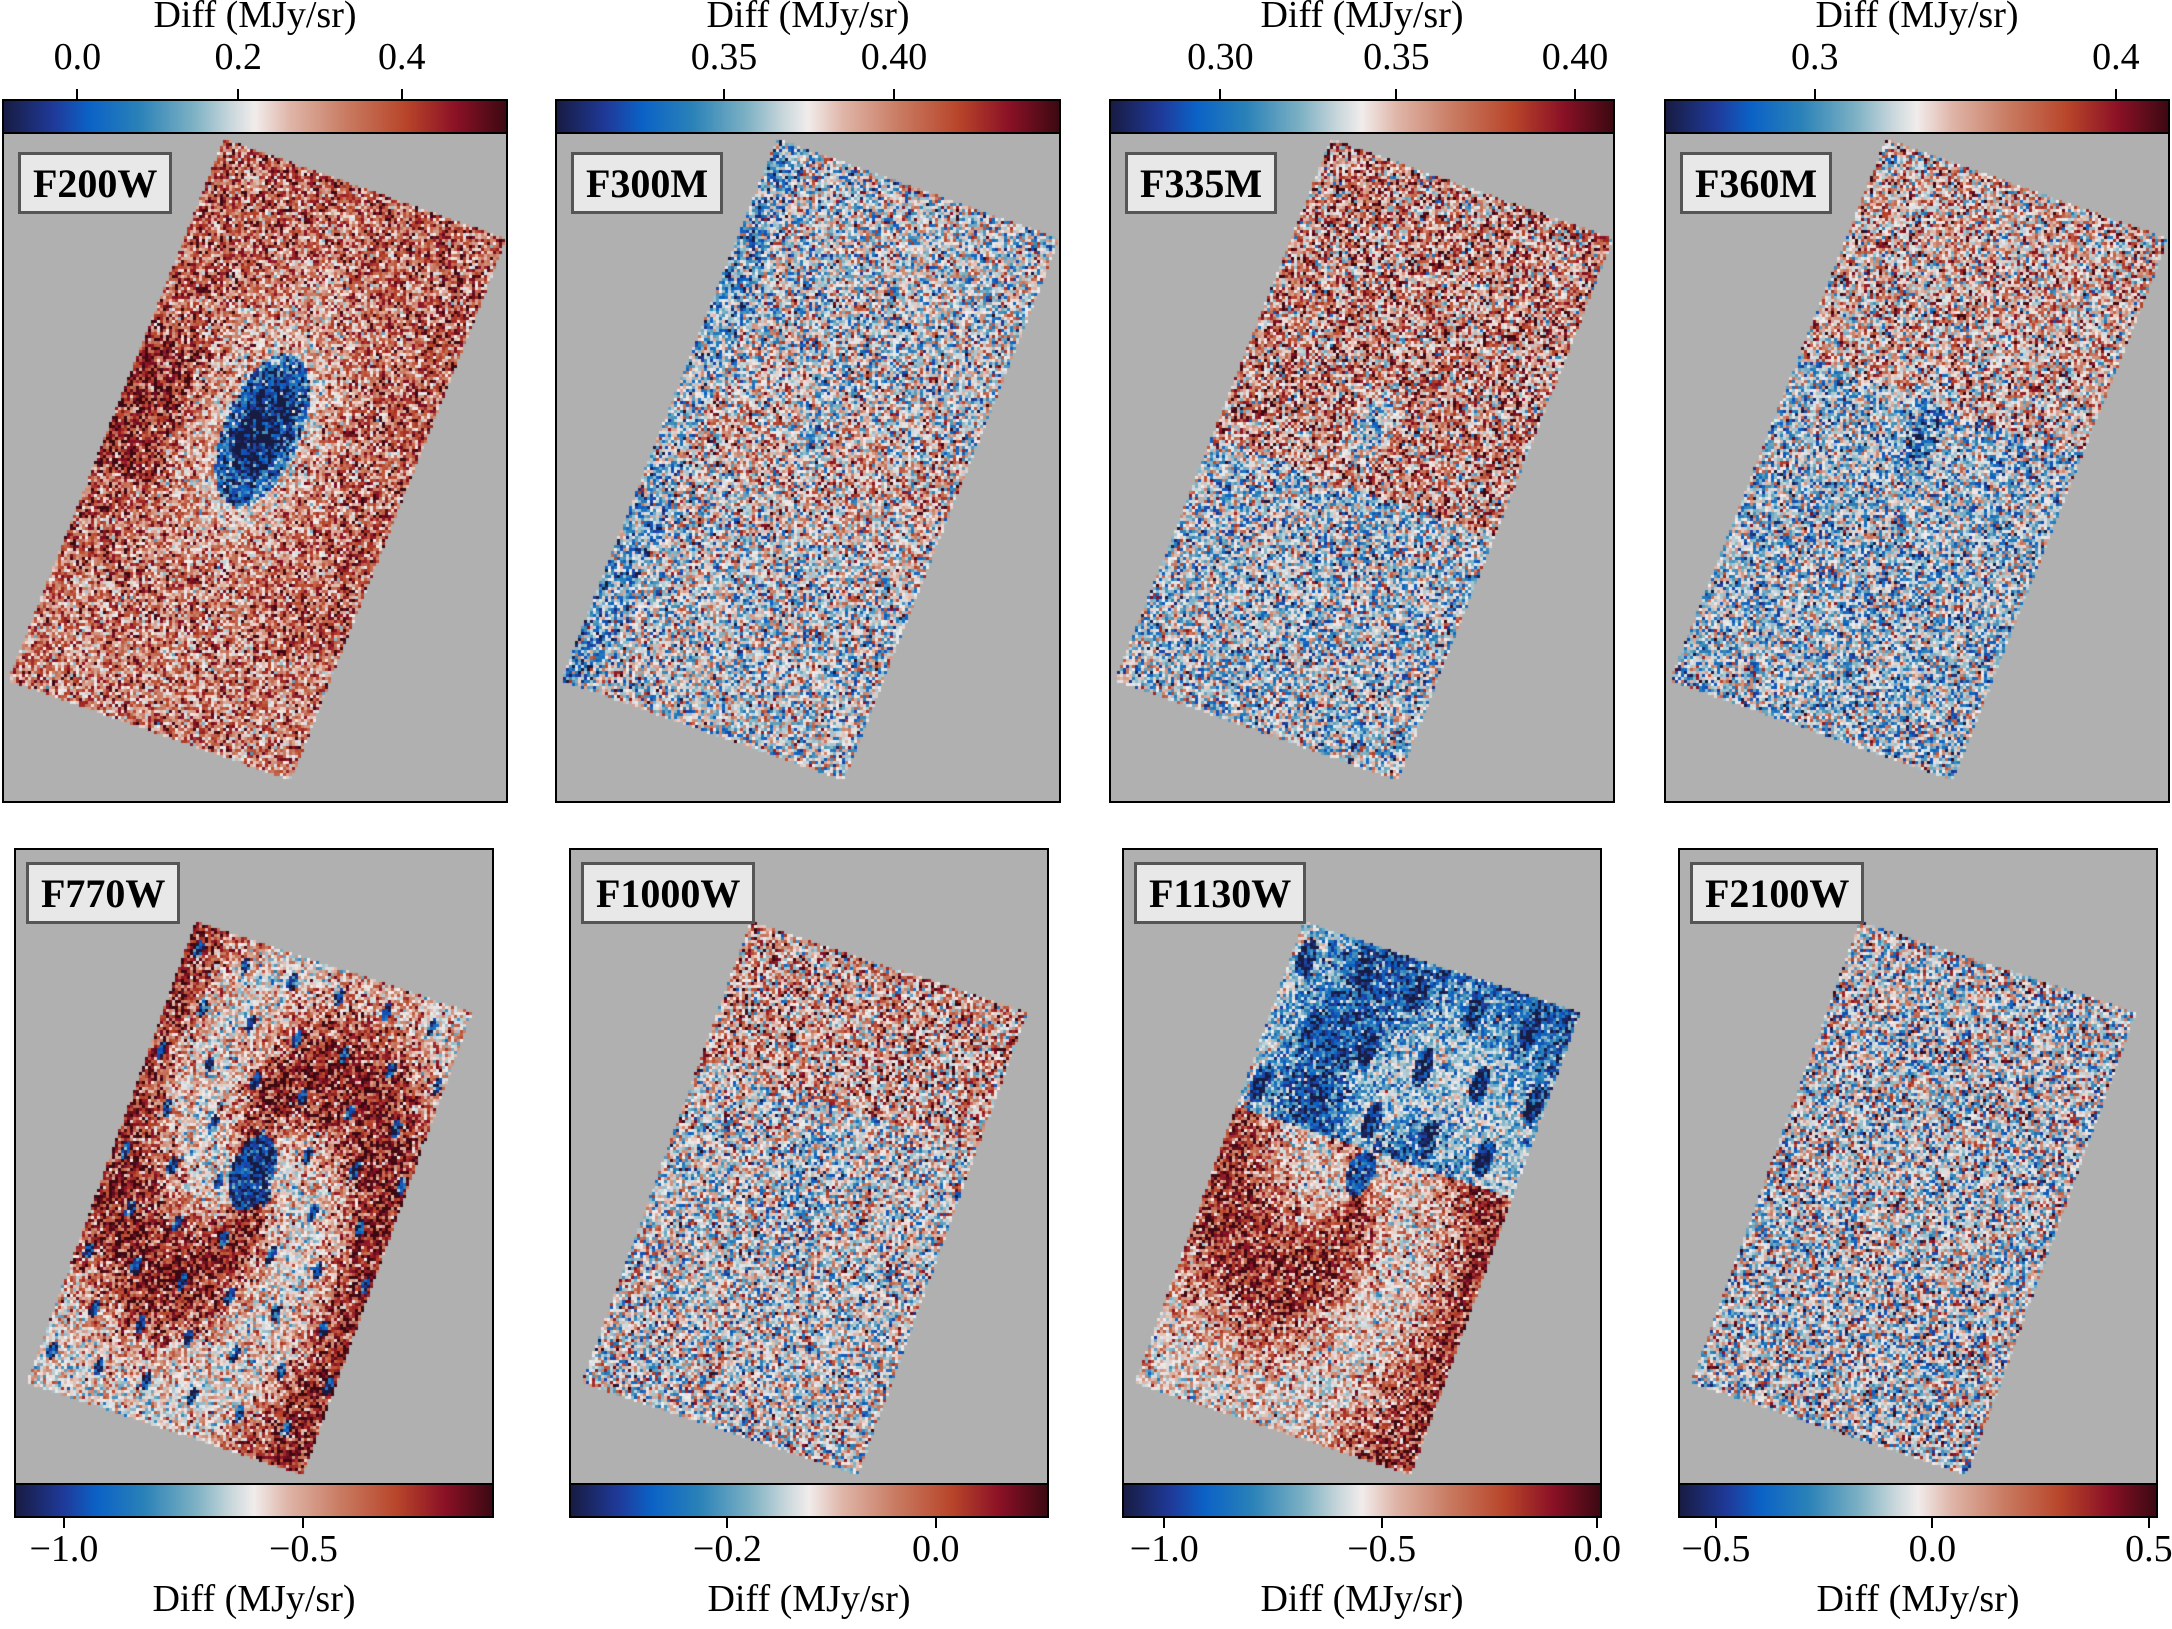 The height and width of the screenshot is (1629, 2172). I want to click on image-axes: F300M, so click(808, 467).